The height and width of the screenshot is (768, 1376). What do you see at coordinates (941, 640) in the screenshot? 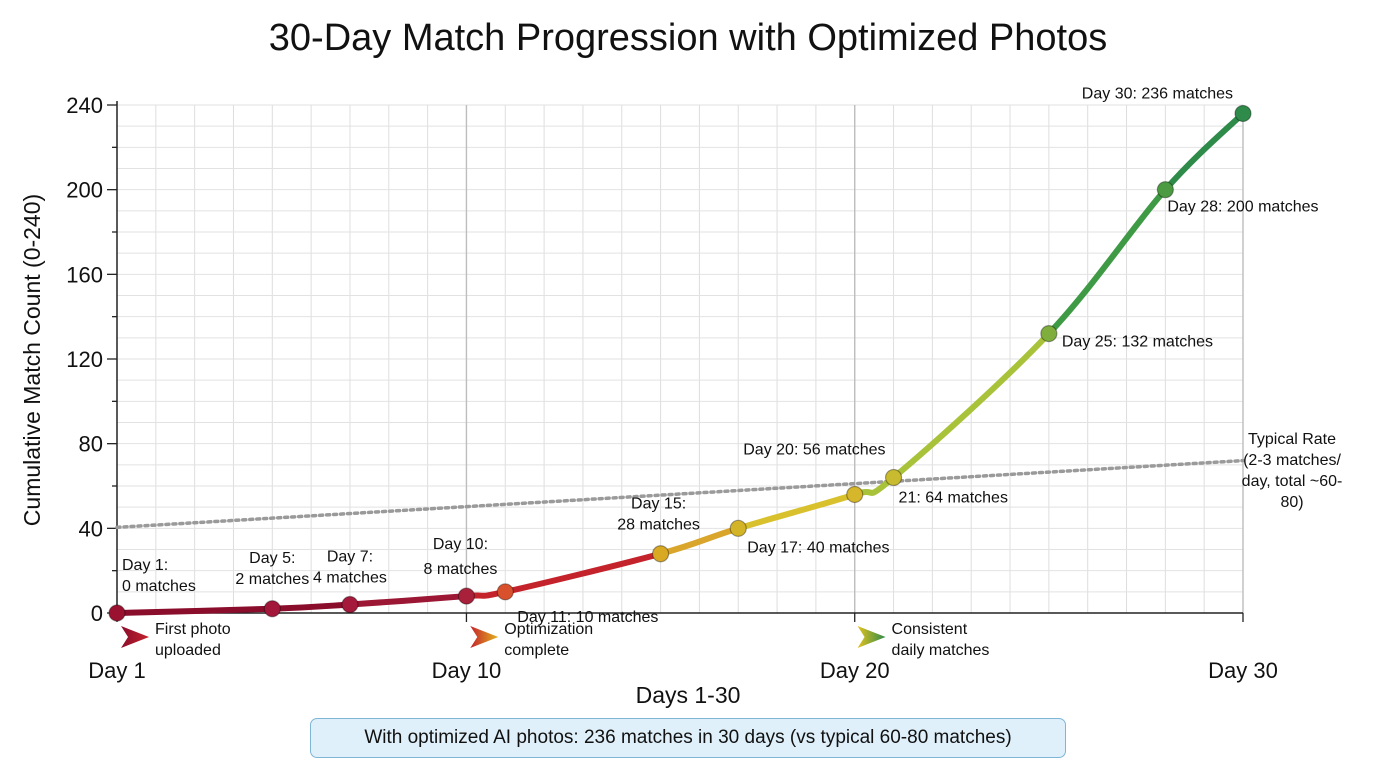
I see `milestone-label: Consistent daily matches` at bounding box center [941, 640].